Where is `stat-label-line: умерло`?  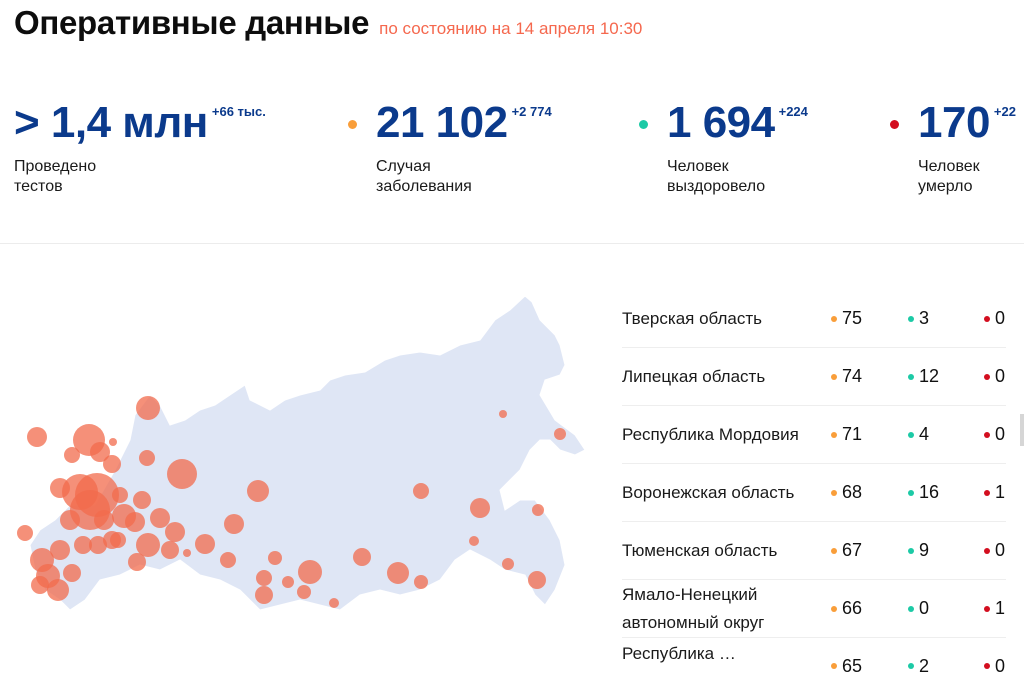 stat-label-line: умерло is located at coordinates (945, 186).